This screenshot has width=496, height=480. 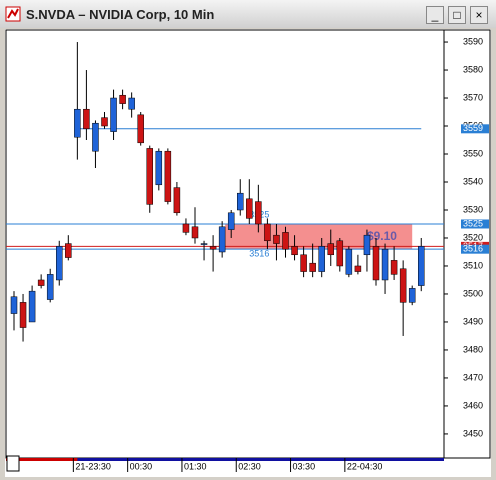 I want to click on x-tick-label: 01:30, so click(x=195, y=466).